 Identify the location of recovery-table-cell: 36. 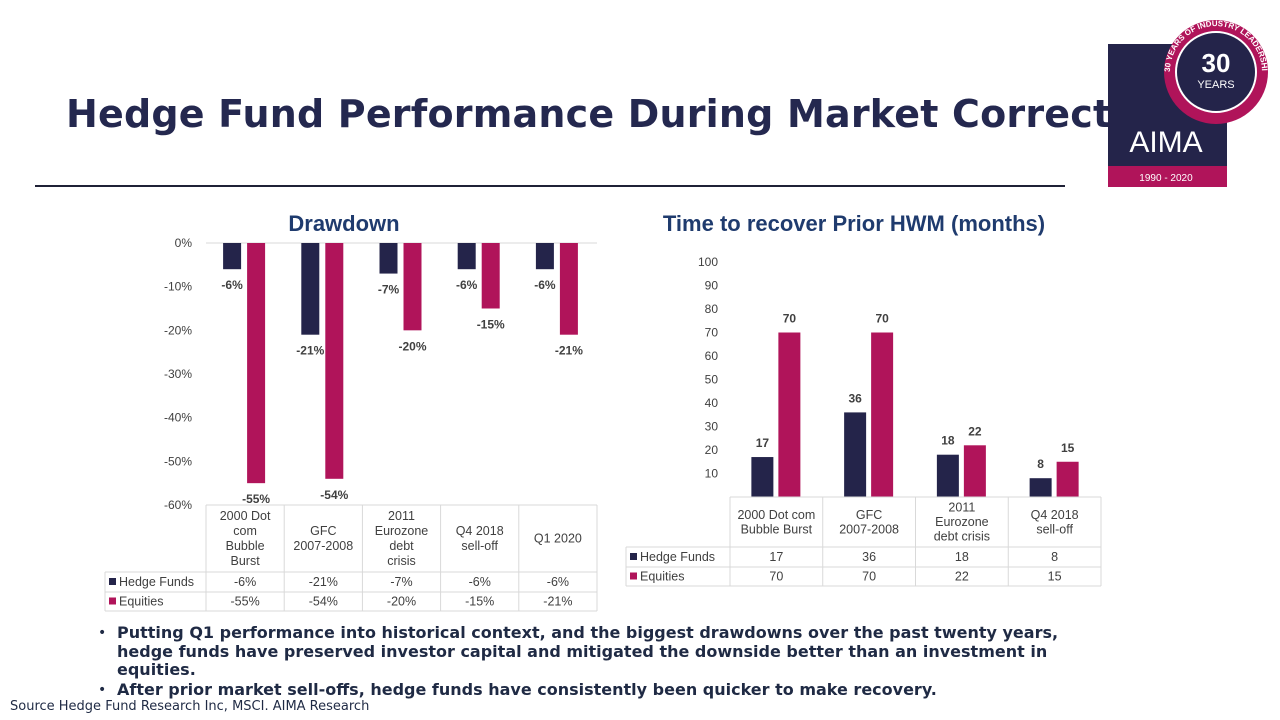
(869, 557).